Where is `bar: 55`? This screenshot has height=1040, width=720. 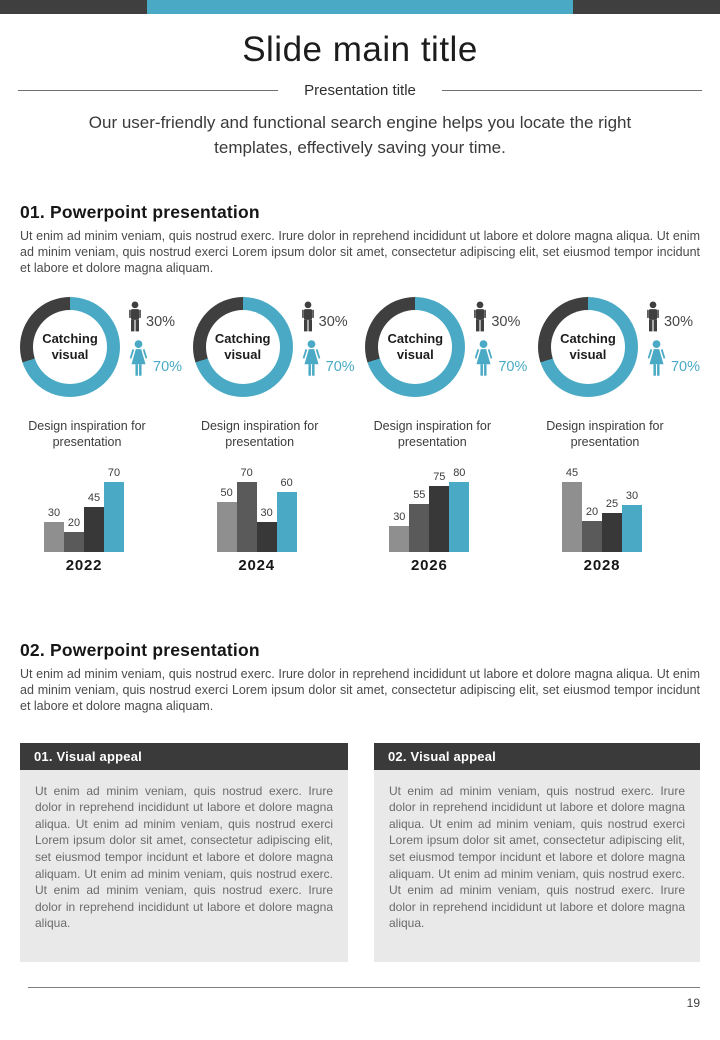
bar: 55 is located at coordinates (419, 521).